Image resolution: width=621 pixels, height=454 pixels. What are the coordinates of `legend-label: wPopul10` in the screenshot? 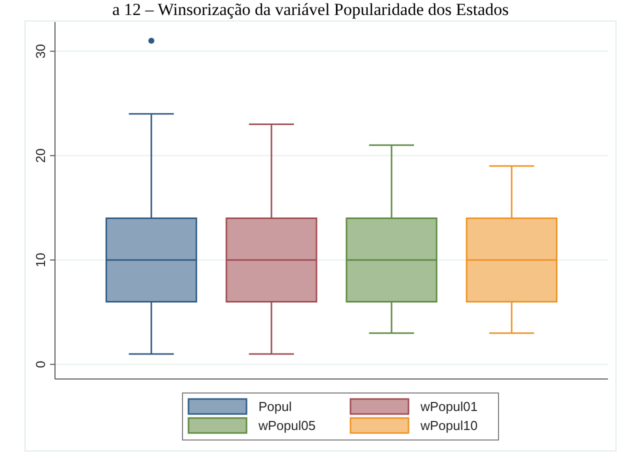 It's located at (449, 425).